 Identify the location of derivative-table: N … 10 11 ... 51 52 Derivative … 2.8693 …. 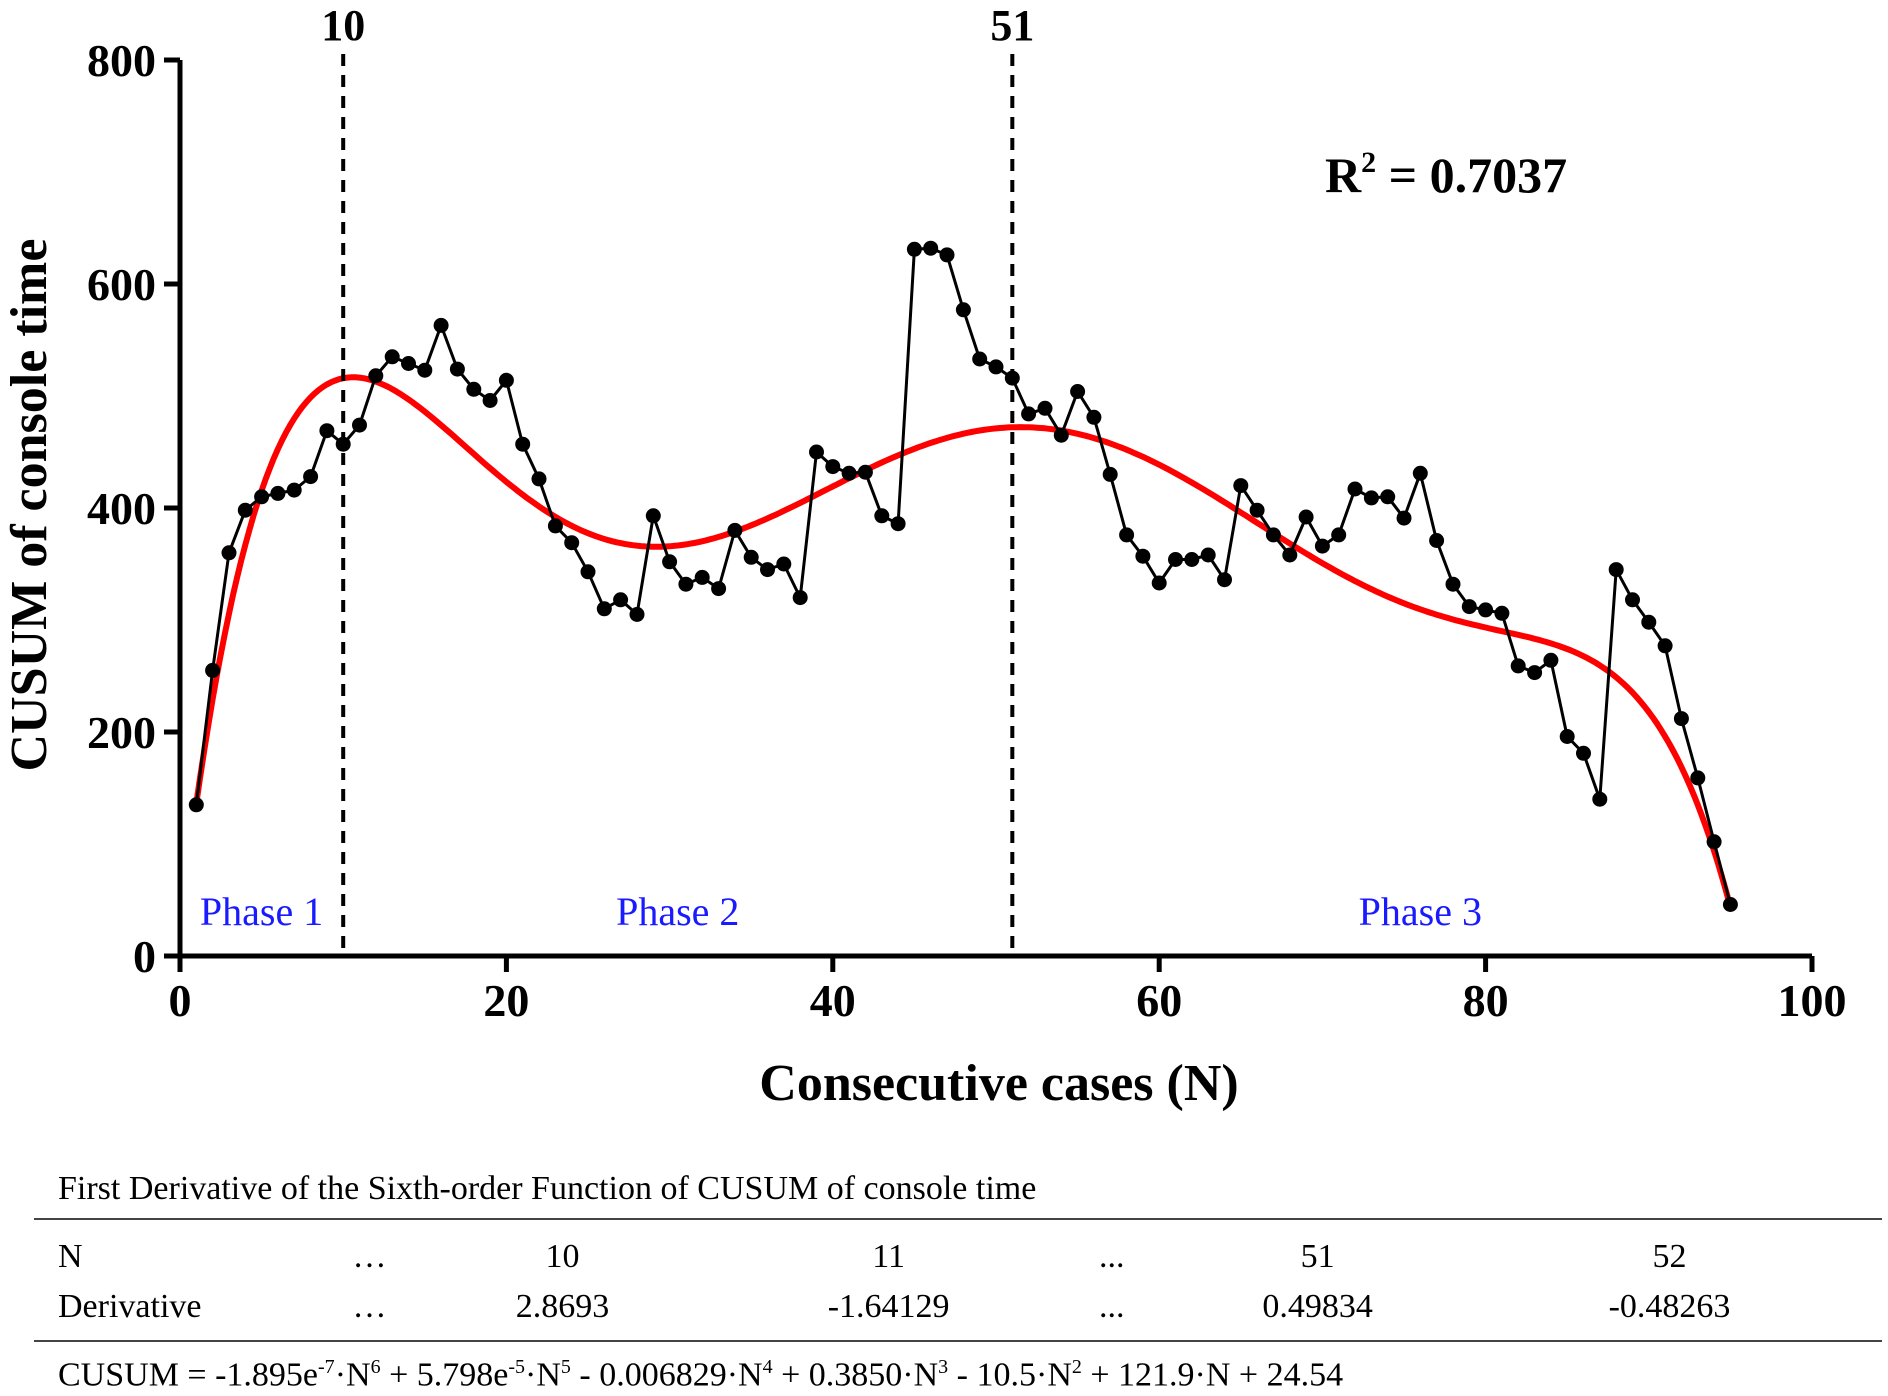
(944, 1282).